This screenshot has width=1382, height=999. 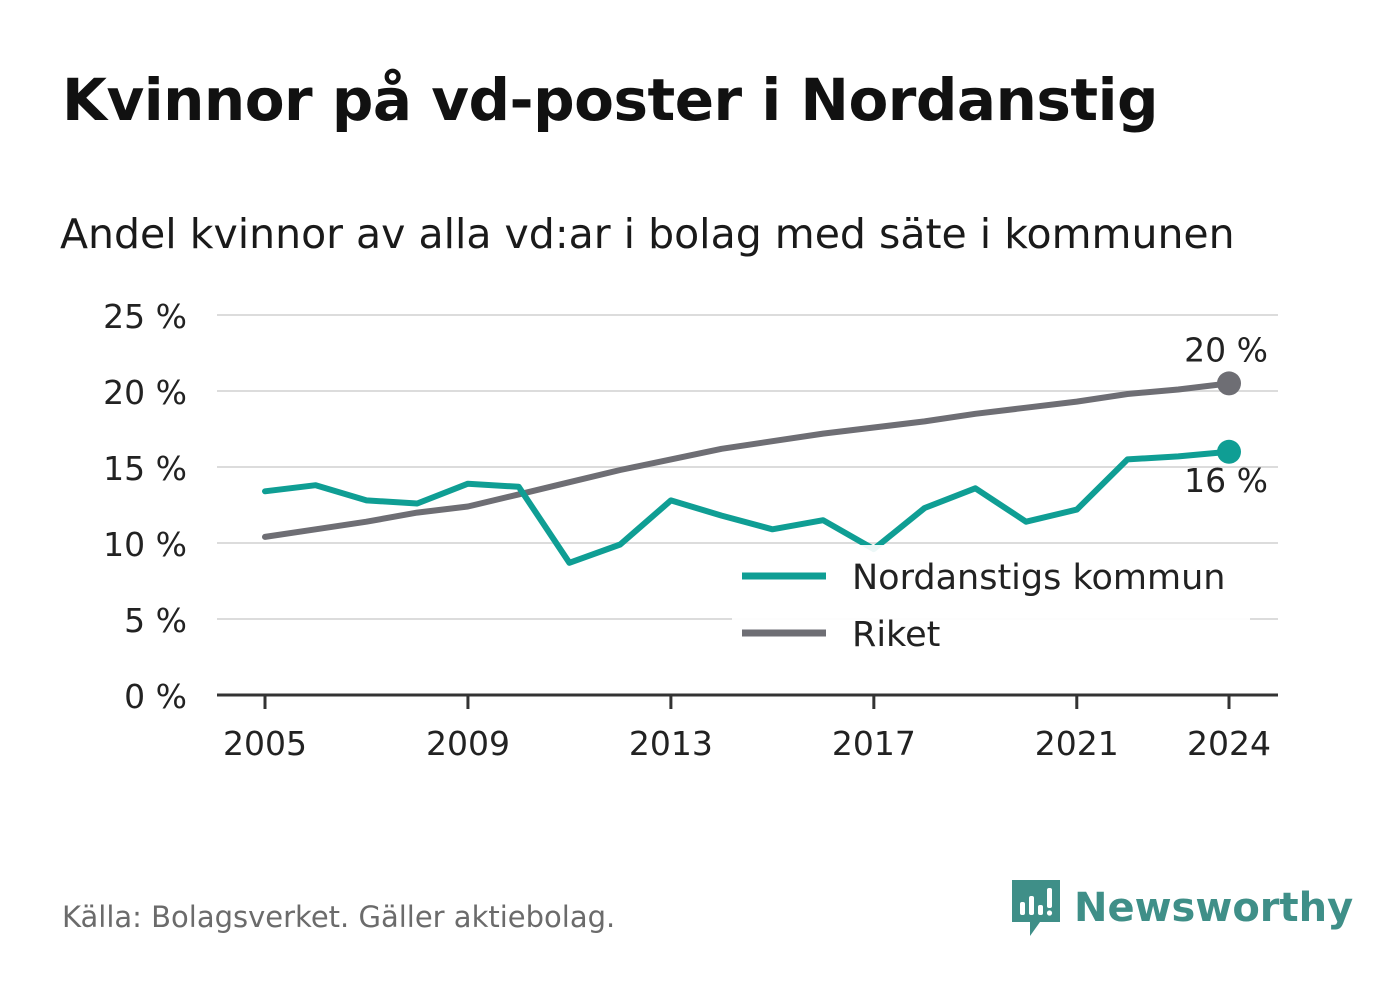 What do you see at coordinates (1229, 451) in the screenshot?
I see `end-marker-nordanstigs-kommun` at bounding box center [1229, 451].